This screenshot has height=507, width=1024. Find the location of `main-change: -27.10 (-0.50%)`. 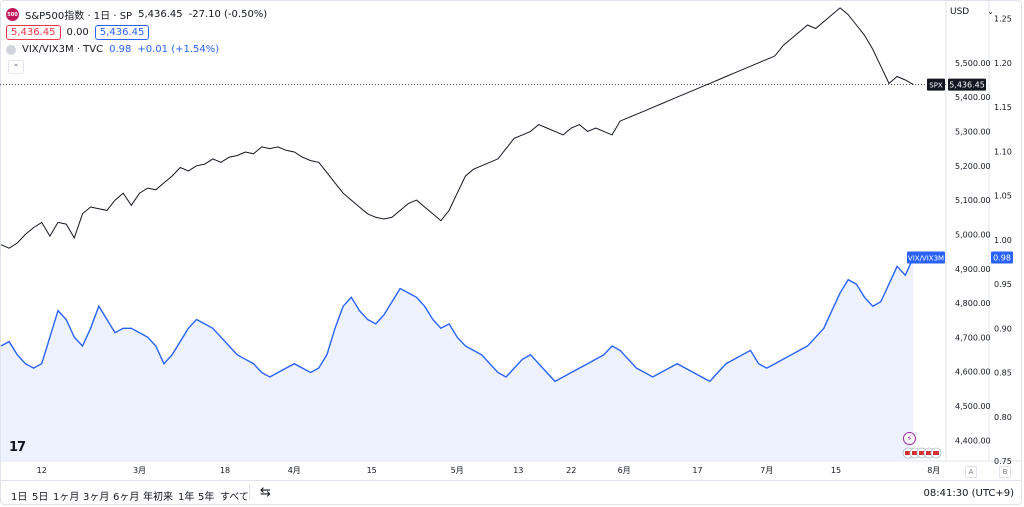

main-change: -27.10 (-0.50%) is located at coordinates (228, 14).